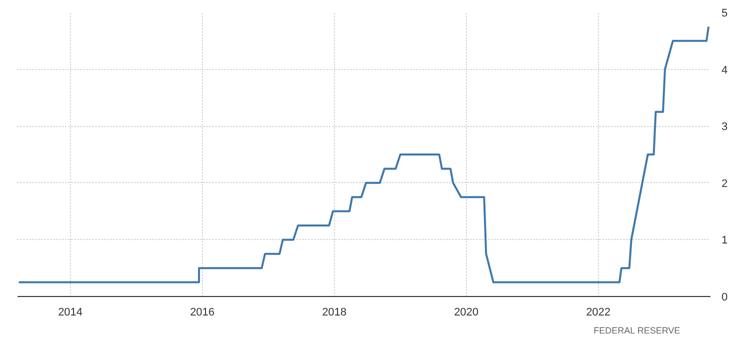  Describe the element at coordinates (466, 312) in the screenshot. I see `x-tick-label: 2020` at that location.